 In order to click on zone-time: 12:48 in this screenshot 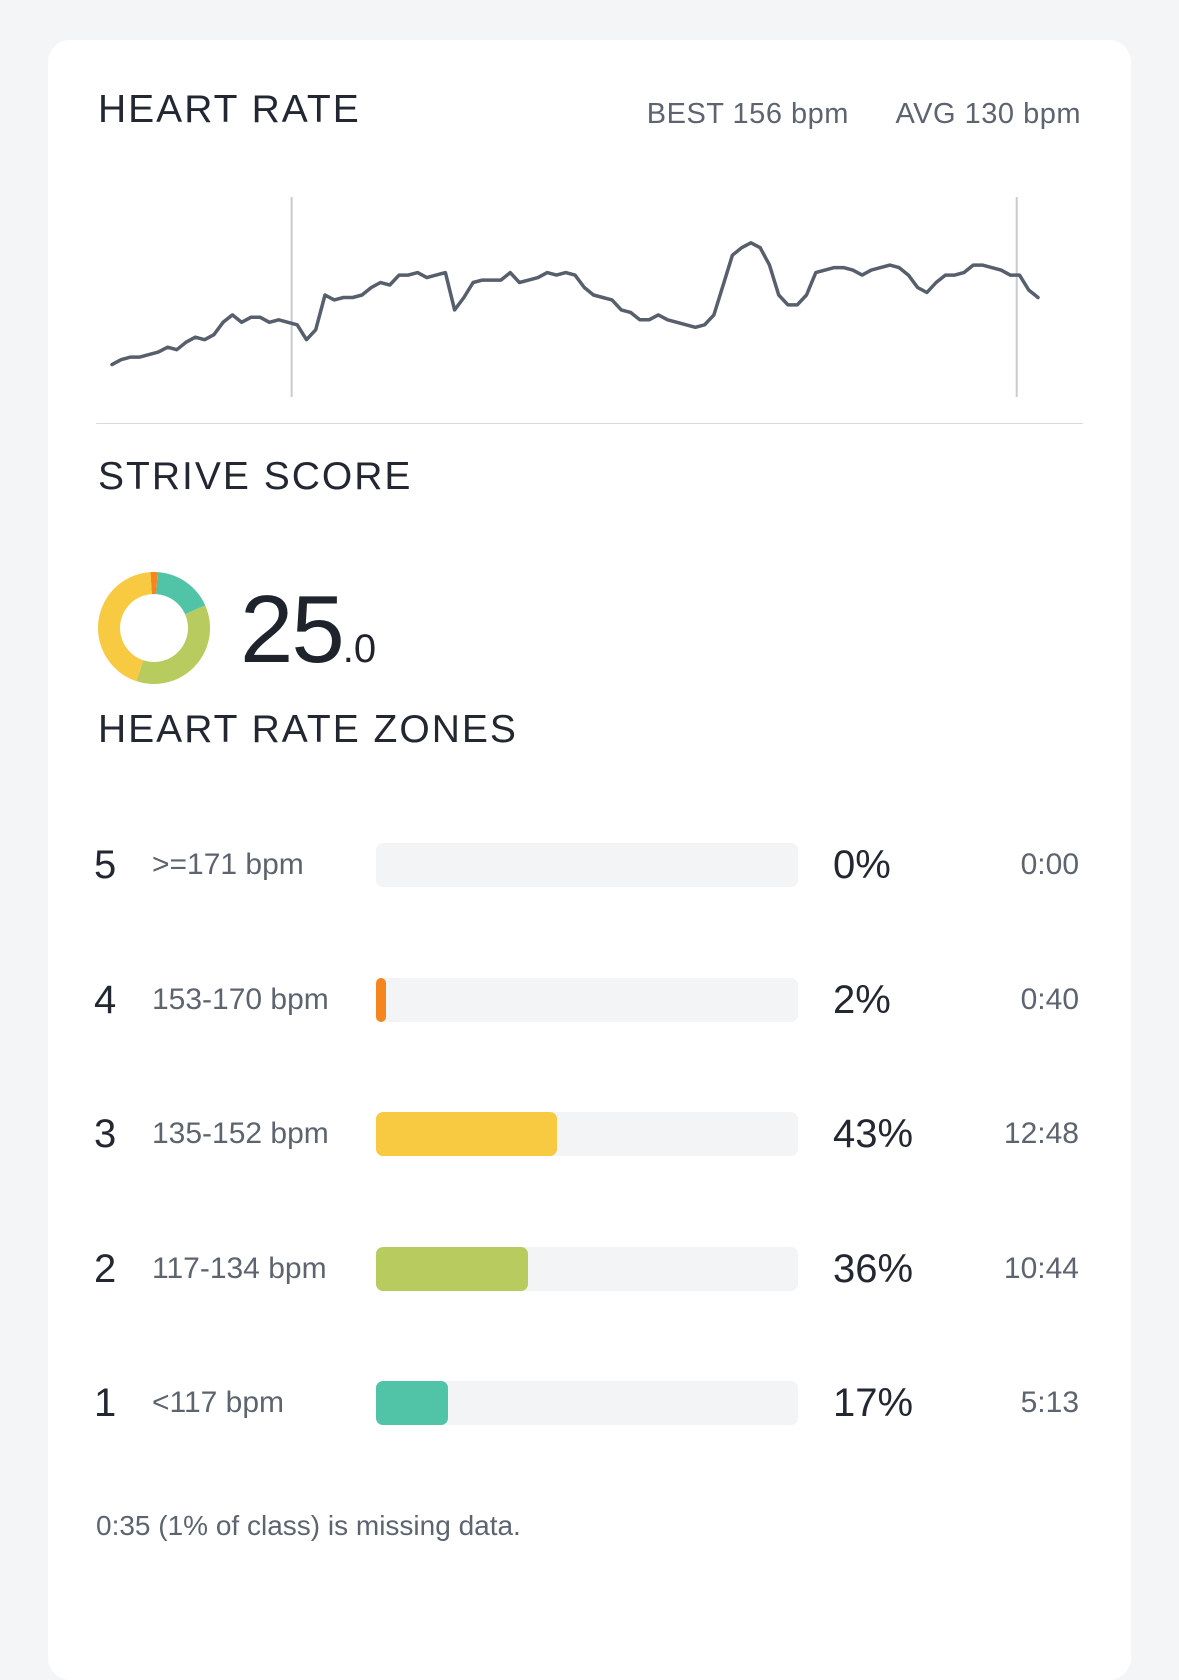, I will do `click(1041, 1133)`.